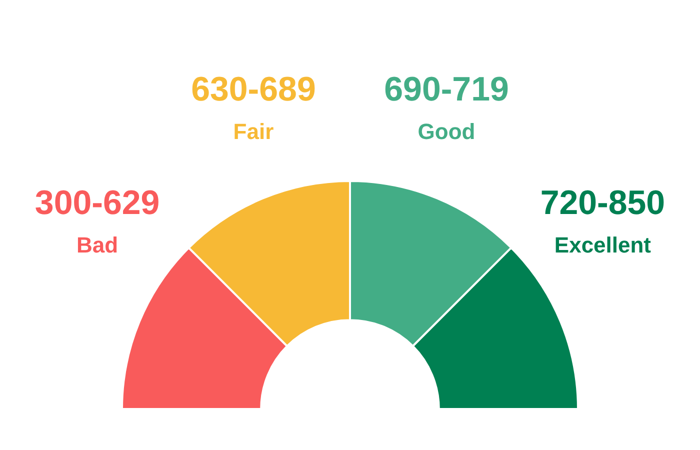  Describe the element at coordinates (446, 89) in the screenshot. I see `data-label: 690-719` at that location.